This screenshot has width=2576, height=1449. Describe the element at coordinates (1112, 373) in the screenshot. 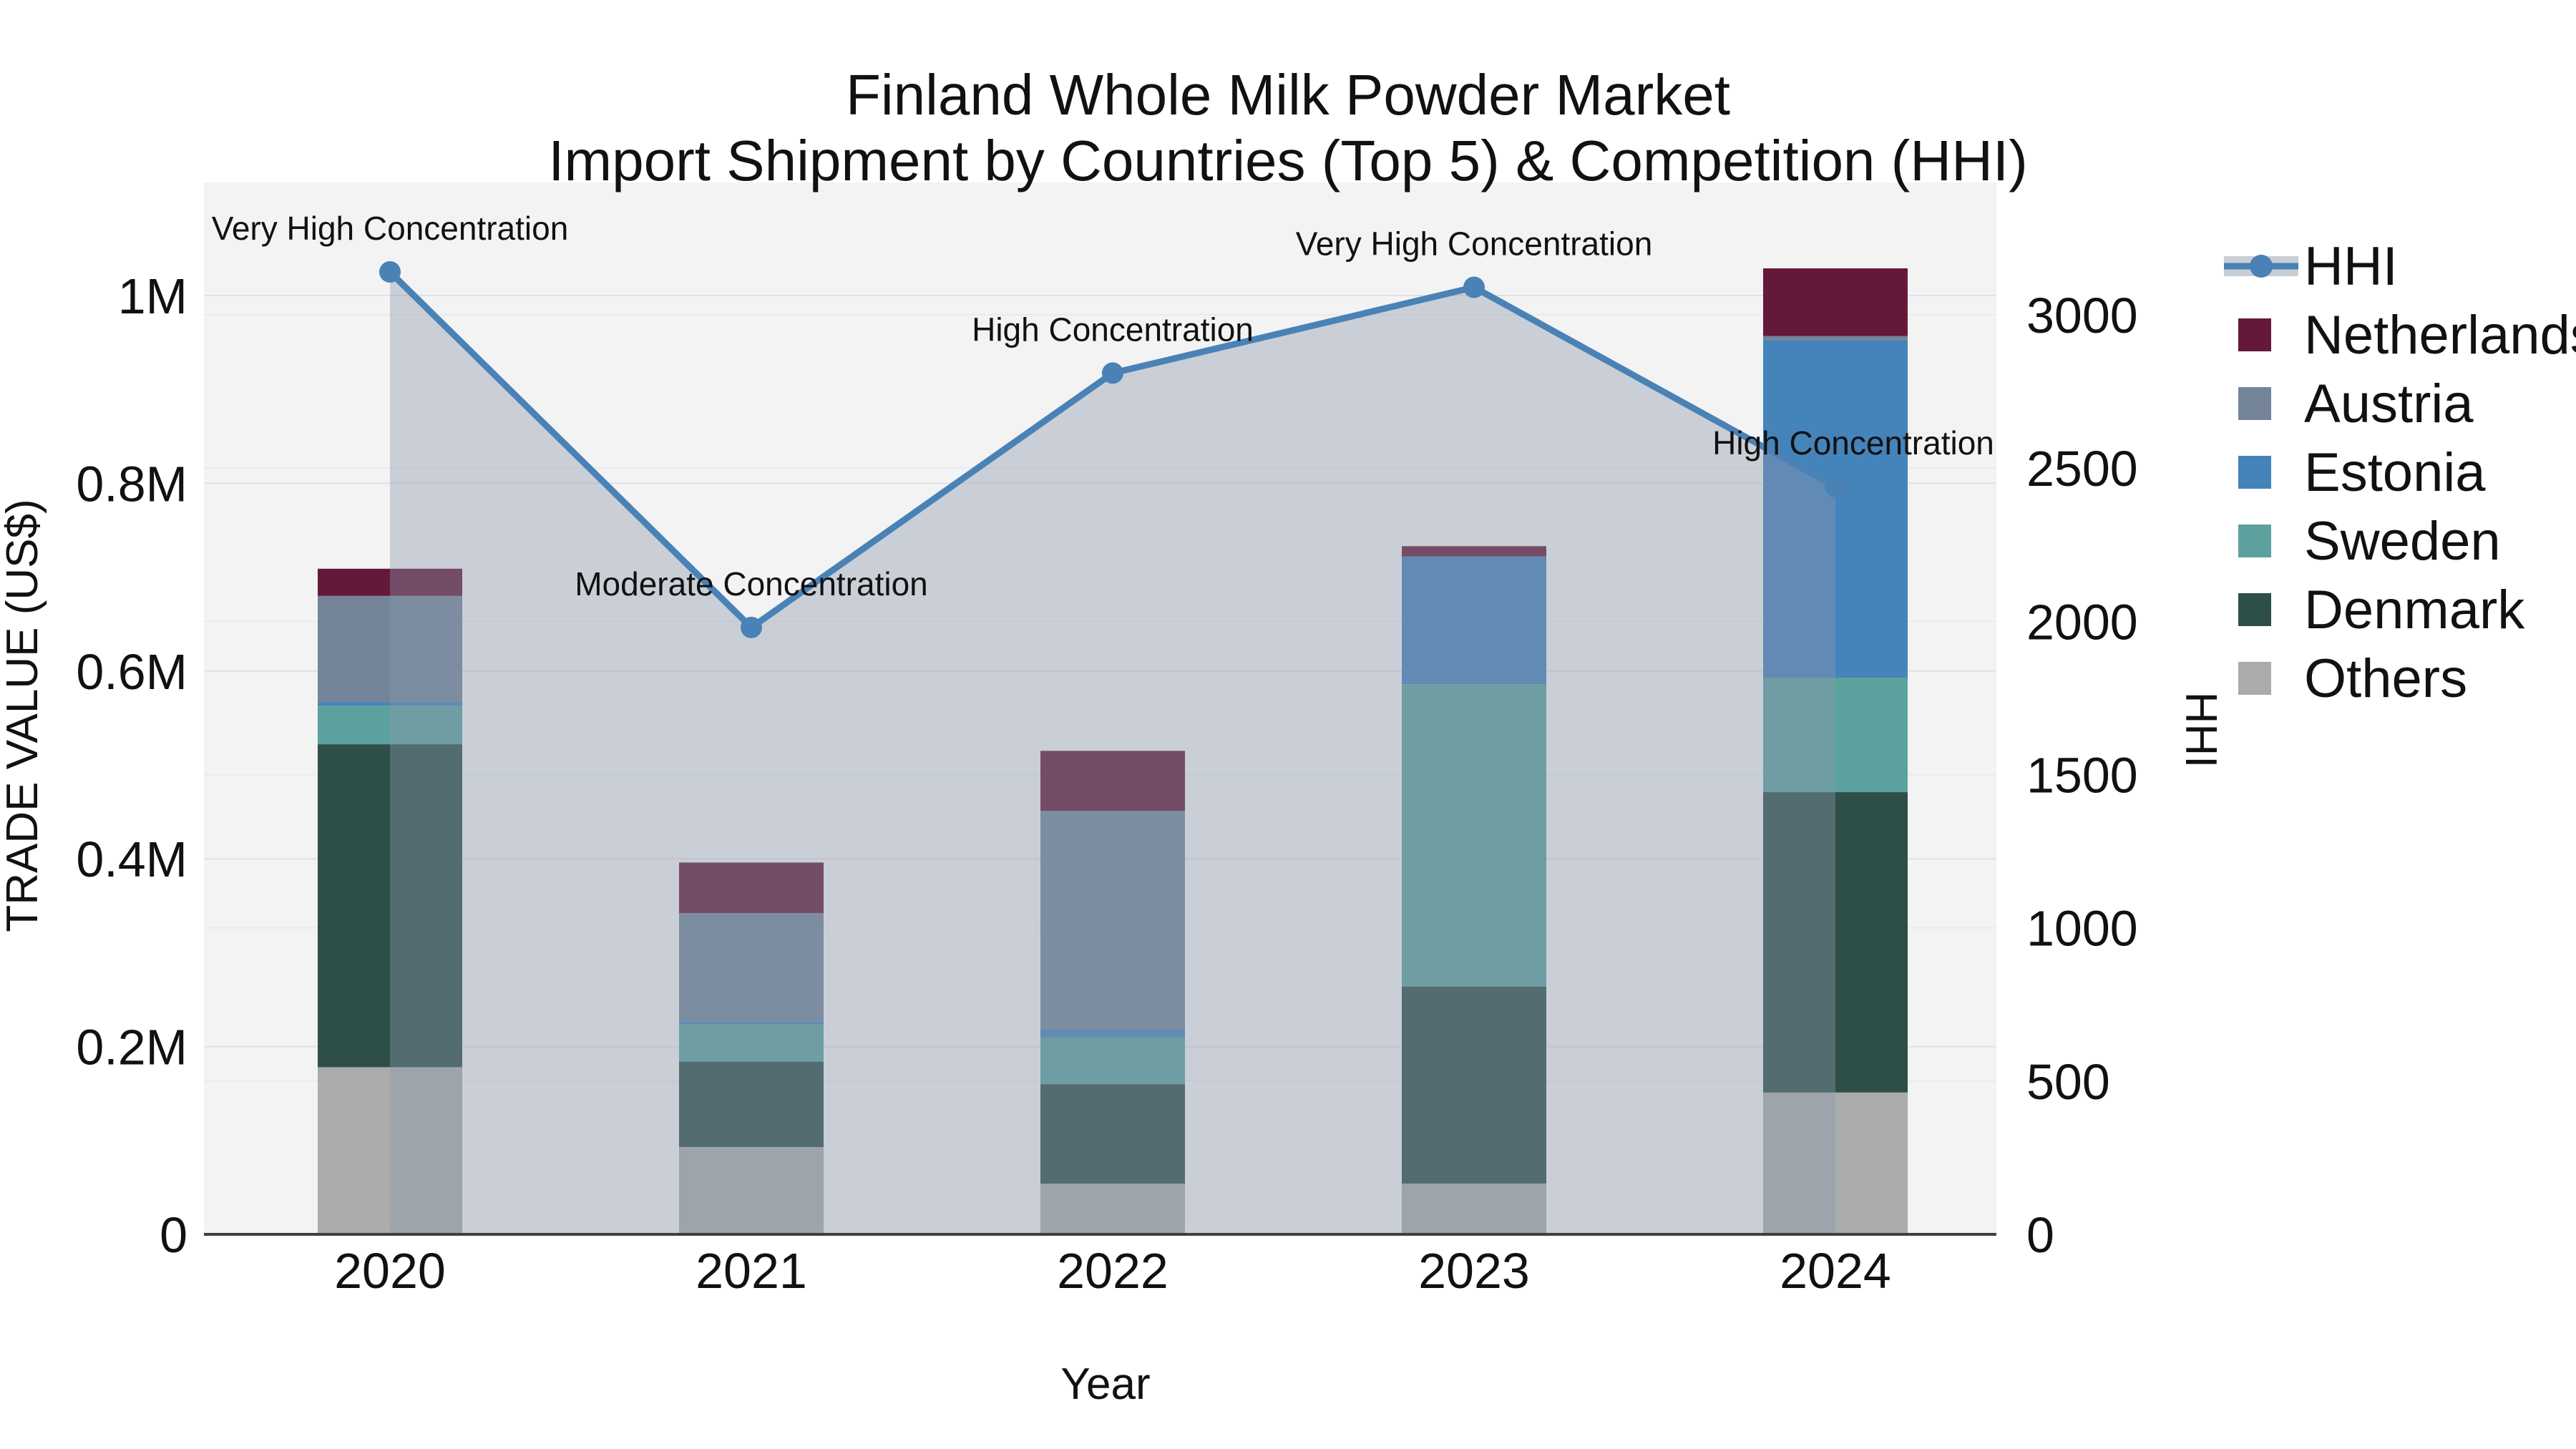

I see `hhi-point-2022` at that location.